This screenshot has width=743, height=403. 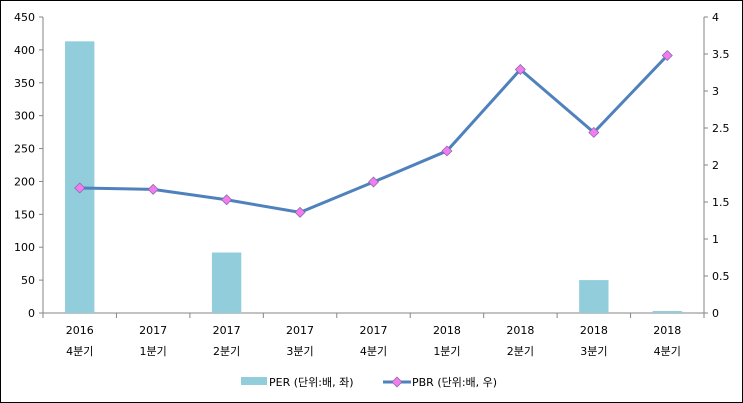 What do you see at coordinates (254, 381) in the screenshot?
I see `legend-per-swatch` at bounding box center [254, 381].